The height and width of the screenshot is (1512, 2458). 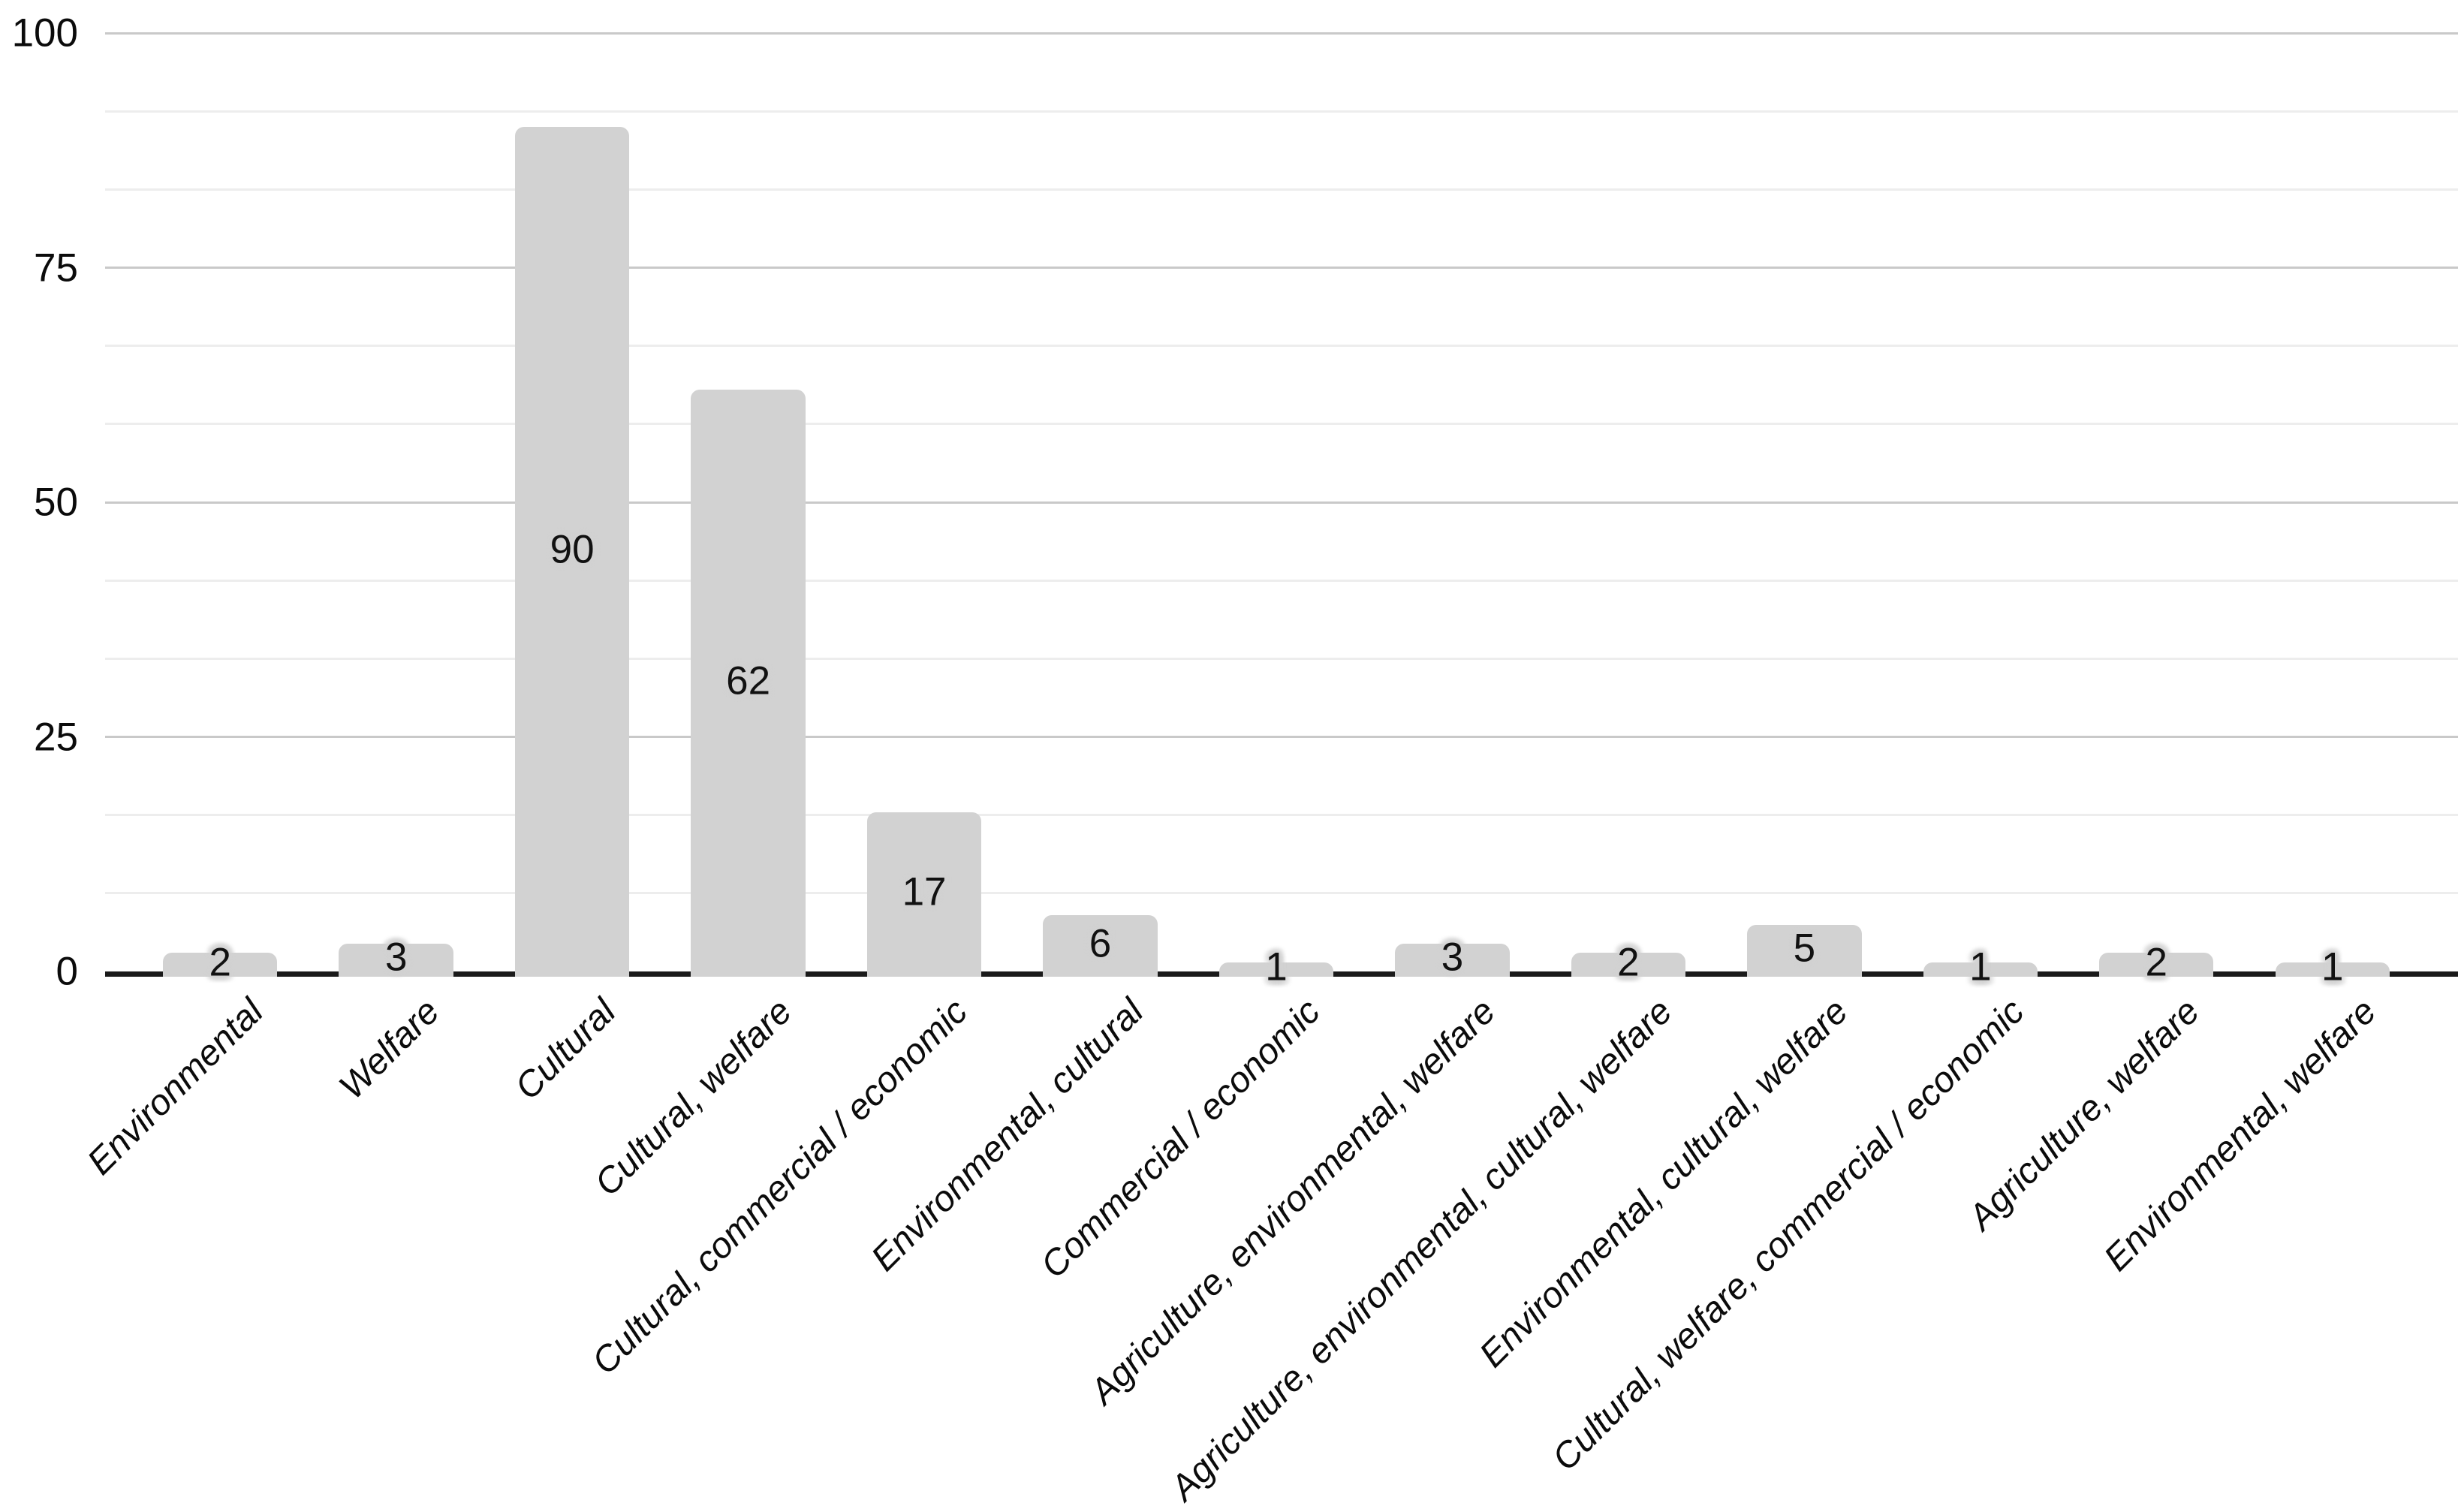 I want to click on y-tick-label-100: 100, so click(x=44, y=33).